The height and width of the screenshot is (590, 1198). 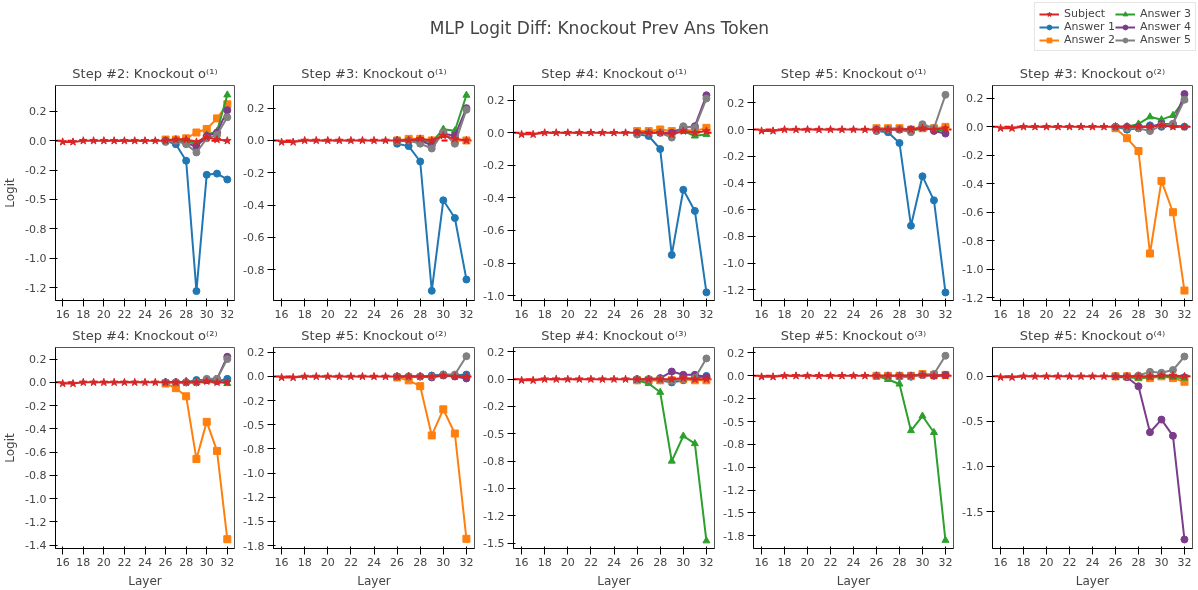 I want to click on chart-title: Step #4: Knockout o⁽³⁾, so click(x=614, y=335).